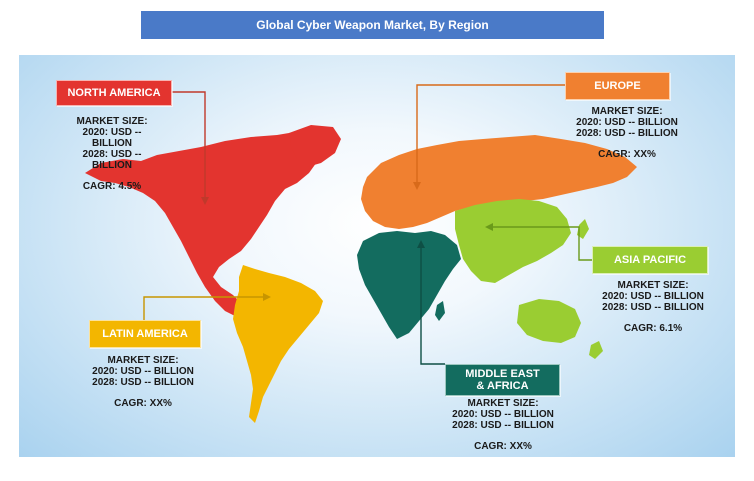 The image size is (754, 481). I want to click on region-north-america, so click(211, 222).